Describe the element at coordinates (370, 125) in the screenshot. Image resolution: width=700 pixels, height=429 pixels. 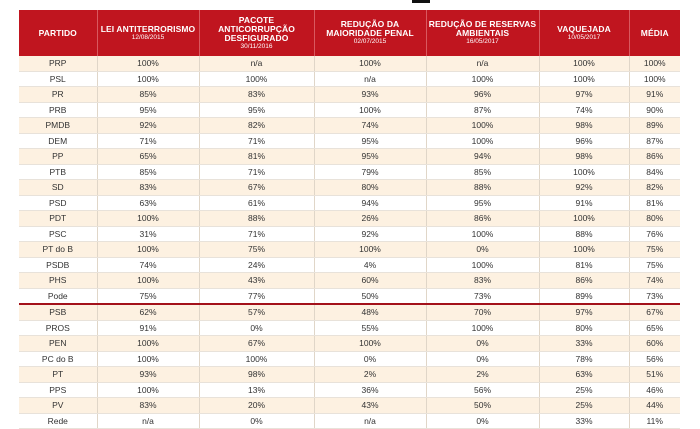
I see `maioridade-penal-cell: 74%` at that location.